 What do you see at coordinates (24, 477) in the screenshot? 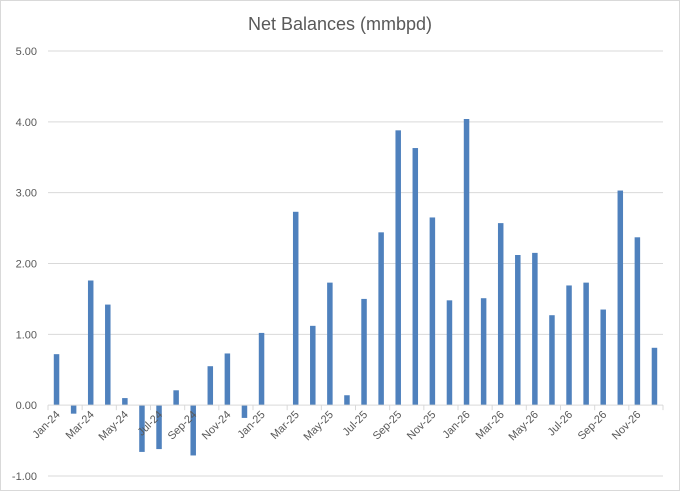
I see `y-tick-label: -1.00` at bounding box center [24, 477].